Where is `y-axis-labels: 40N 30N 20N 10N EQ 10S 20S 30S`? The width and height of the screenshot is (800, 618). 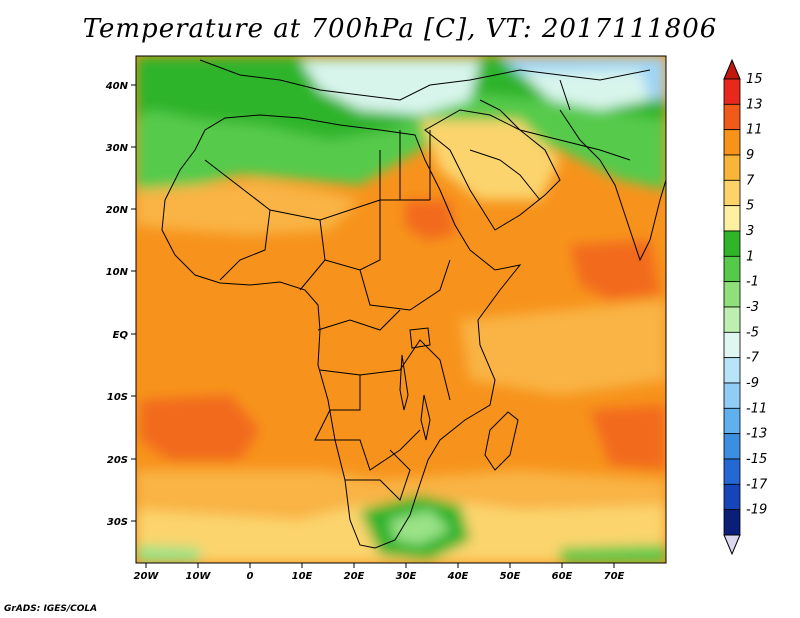 y-axis-labels: 40N 30N 20N 10N EQ 10S 20S 30S is located at coordinates (117, 304).